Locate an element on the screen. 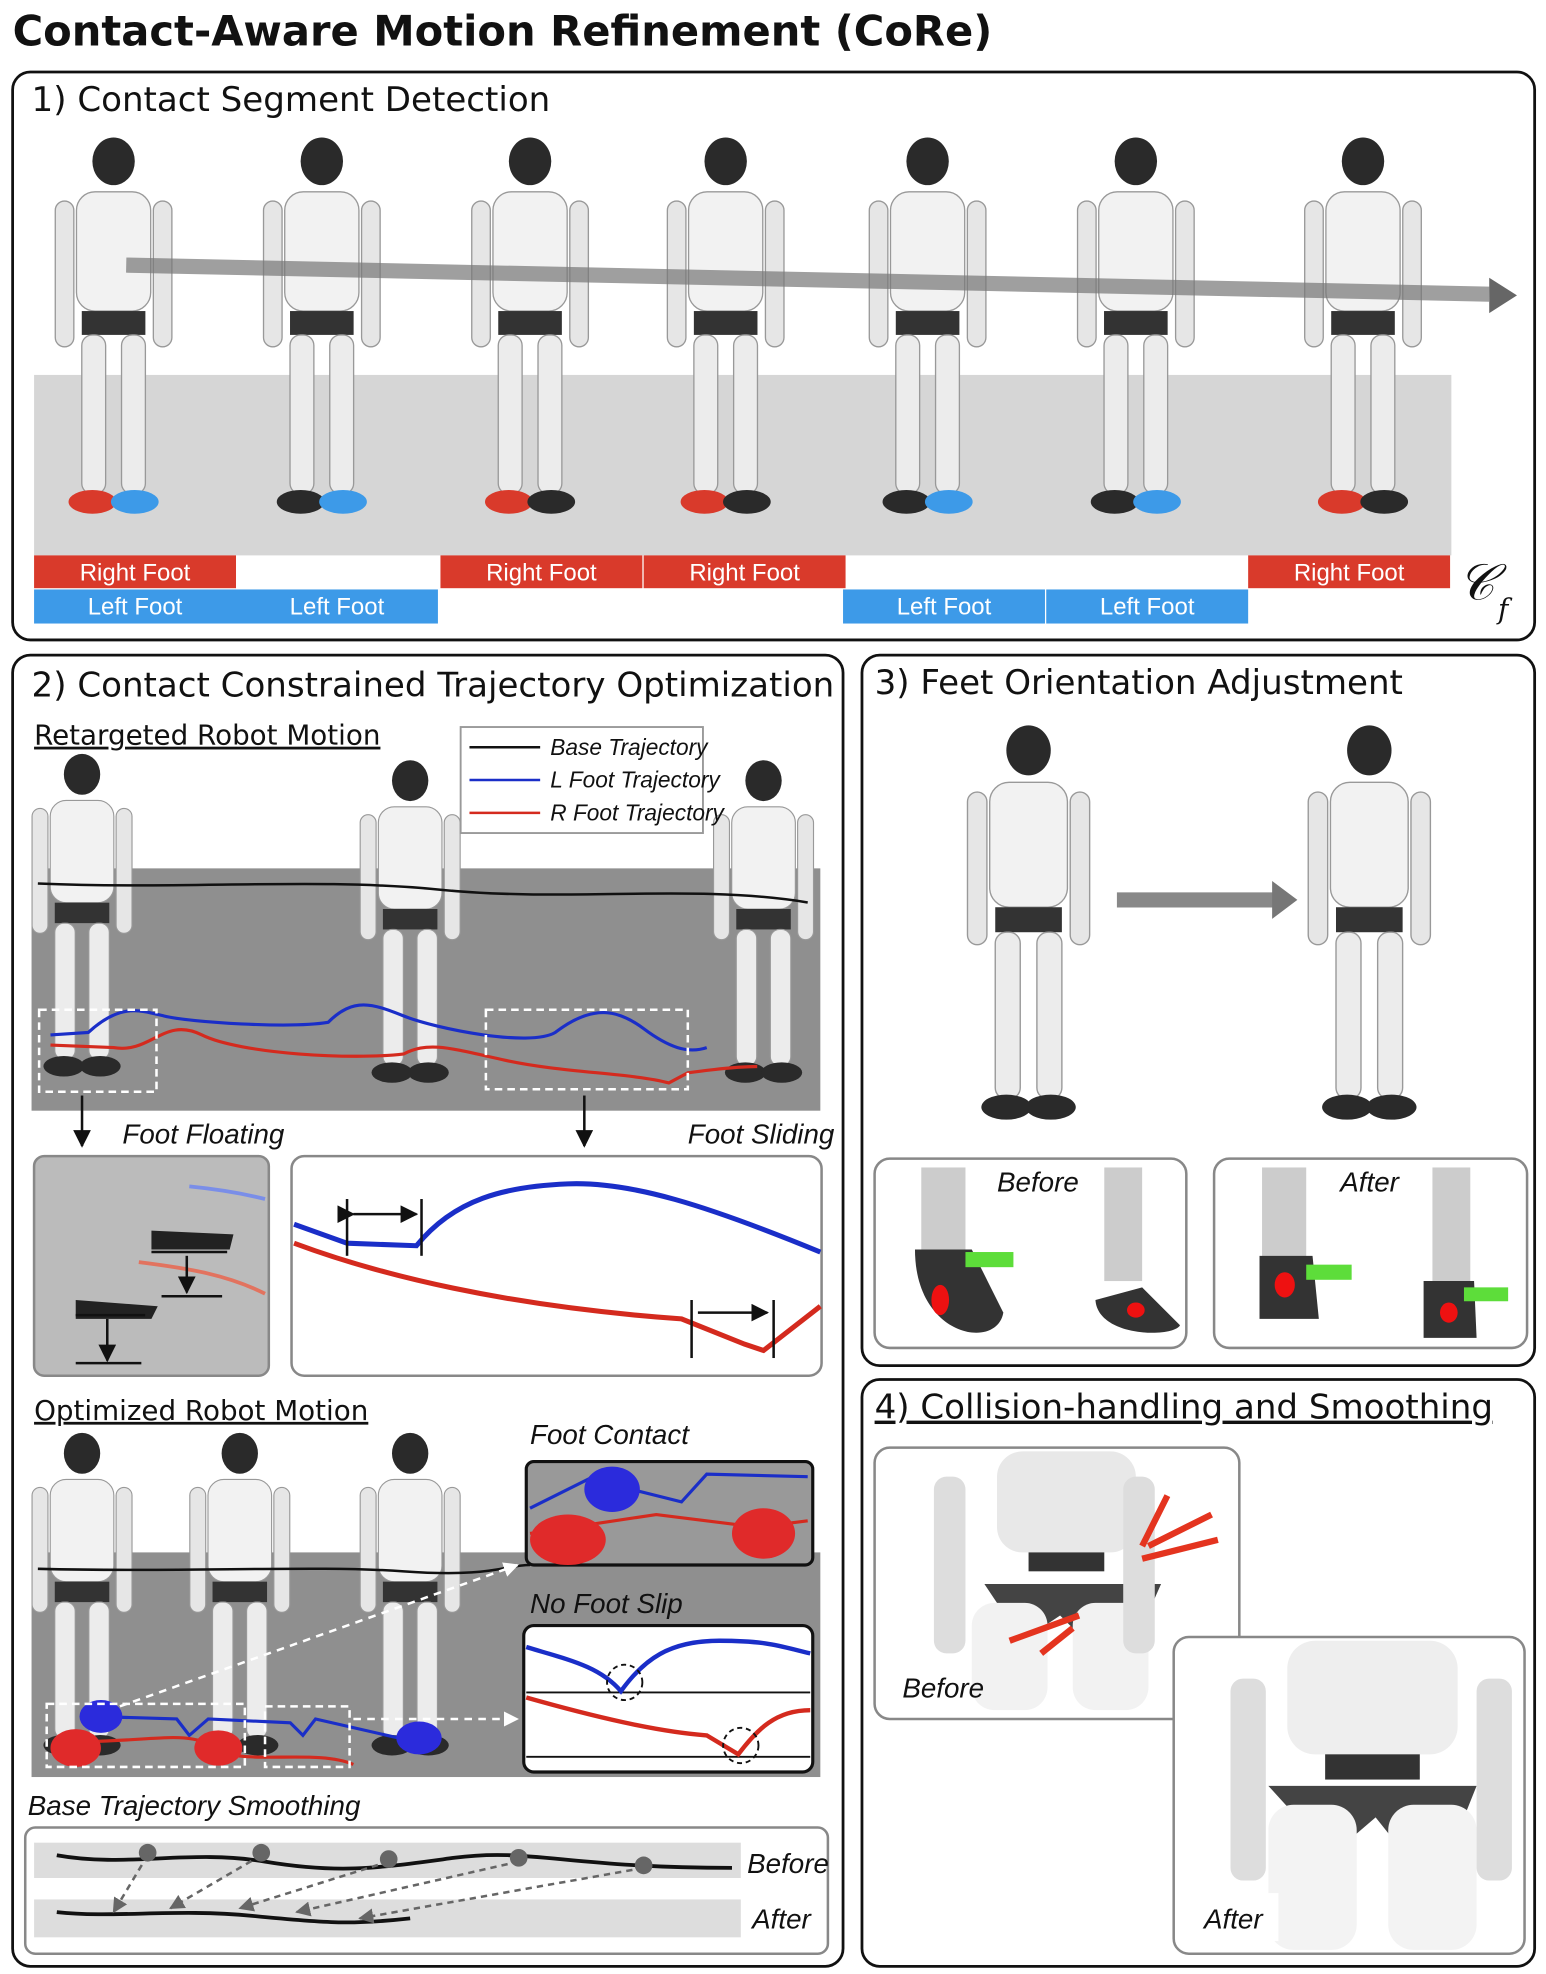  figure-title: Contact-Aware Motion Refinement (CoRe) is located at coordinates (503, 31).